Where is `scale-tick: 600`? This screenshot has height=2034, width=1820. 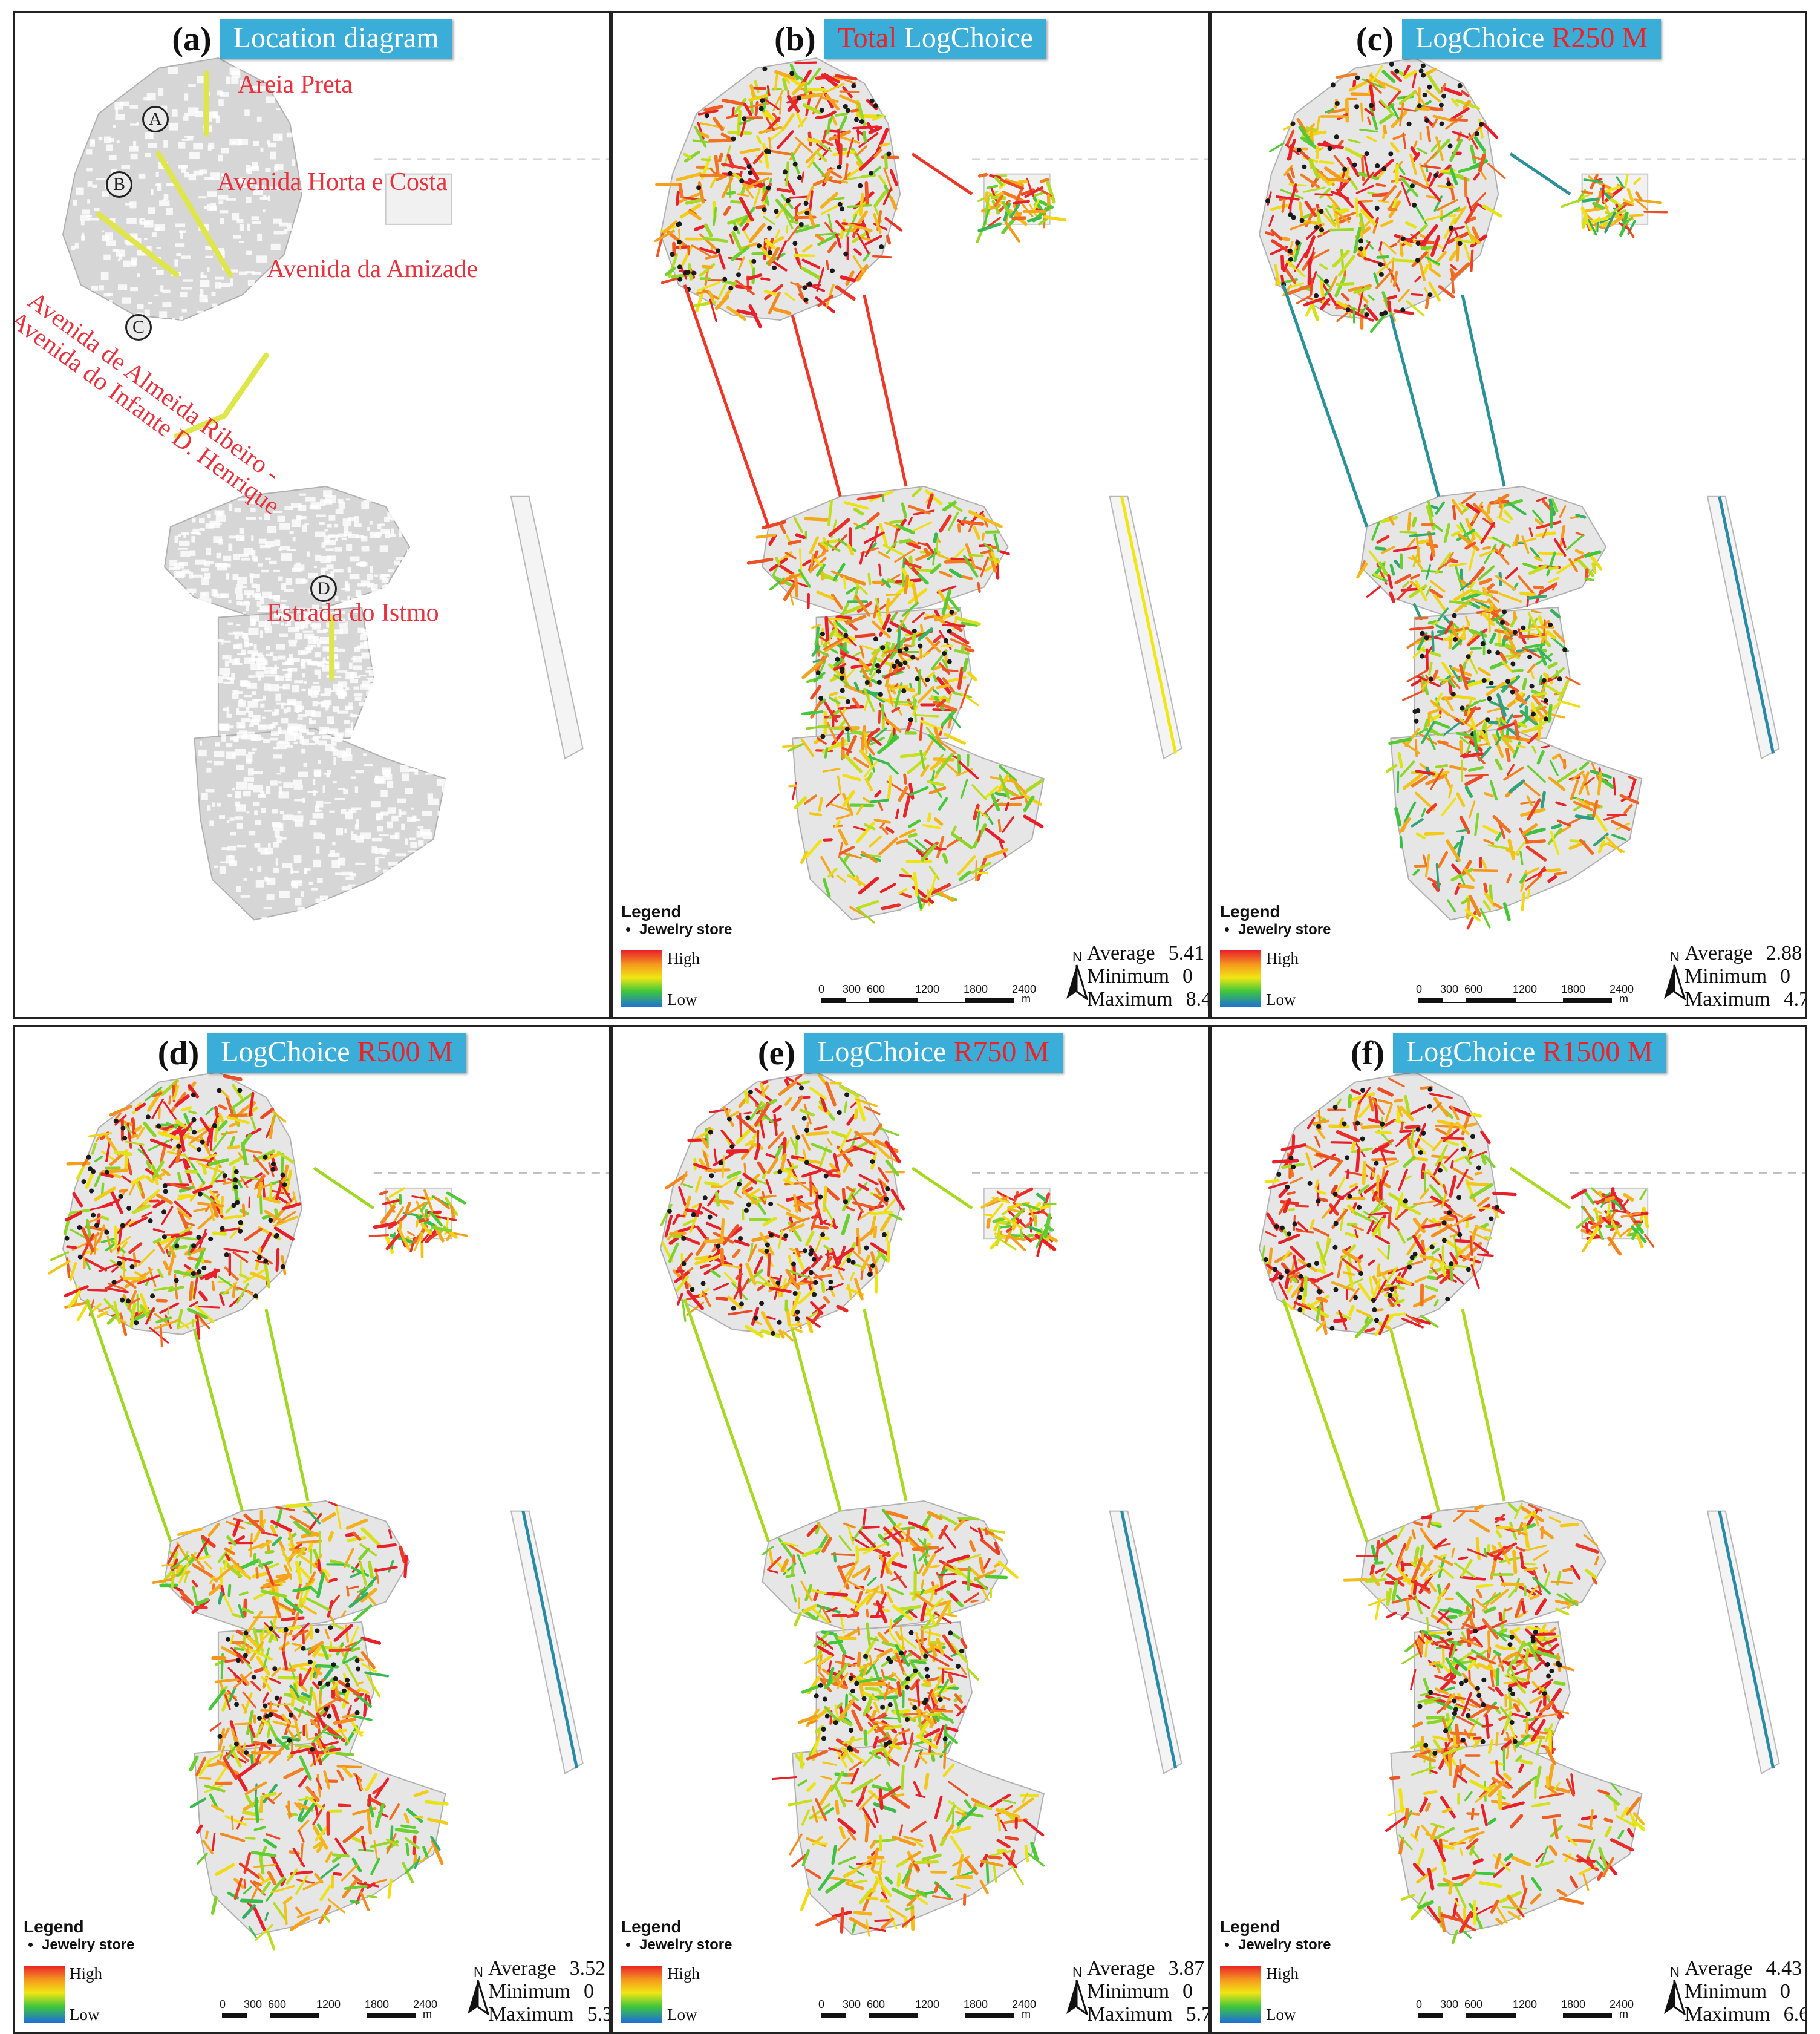 scale-tick: 600 is located at coordinates (876, 2004).